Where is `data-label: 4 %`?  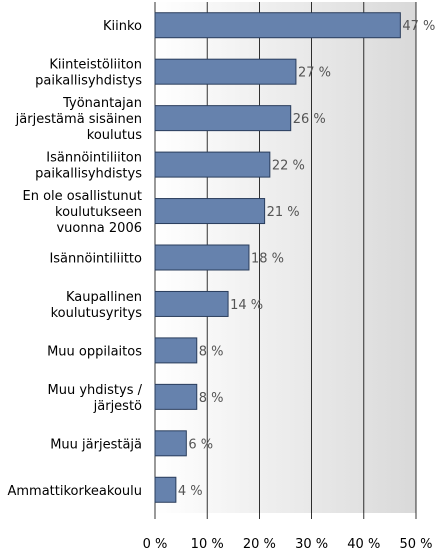
data-label: 4 % is located at coordinates (190, 491).